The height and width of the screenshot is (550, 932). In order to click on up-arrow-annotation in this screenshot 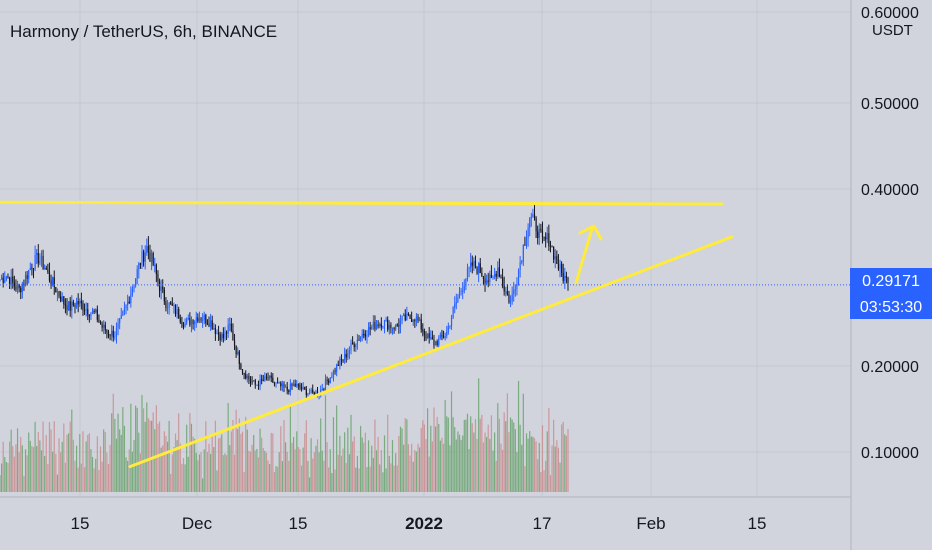, I will do `click(588, 254)`.